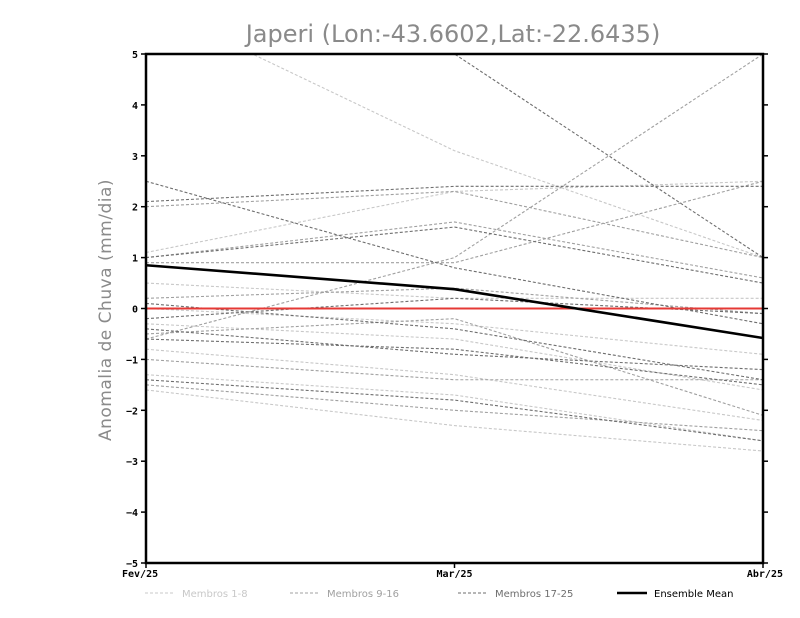 Image resolution: width=800 pixels, height=618 pixels. What do you see at coordinates (132, 564) in the screenshot?
I see `y-tick-label: −5` at bounding box center [132, 564].